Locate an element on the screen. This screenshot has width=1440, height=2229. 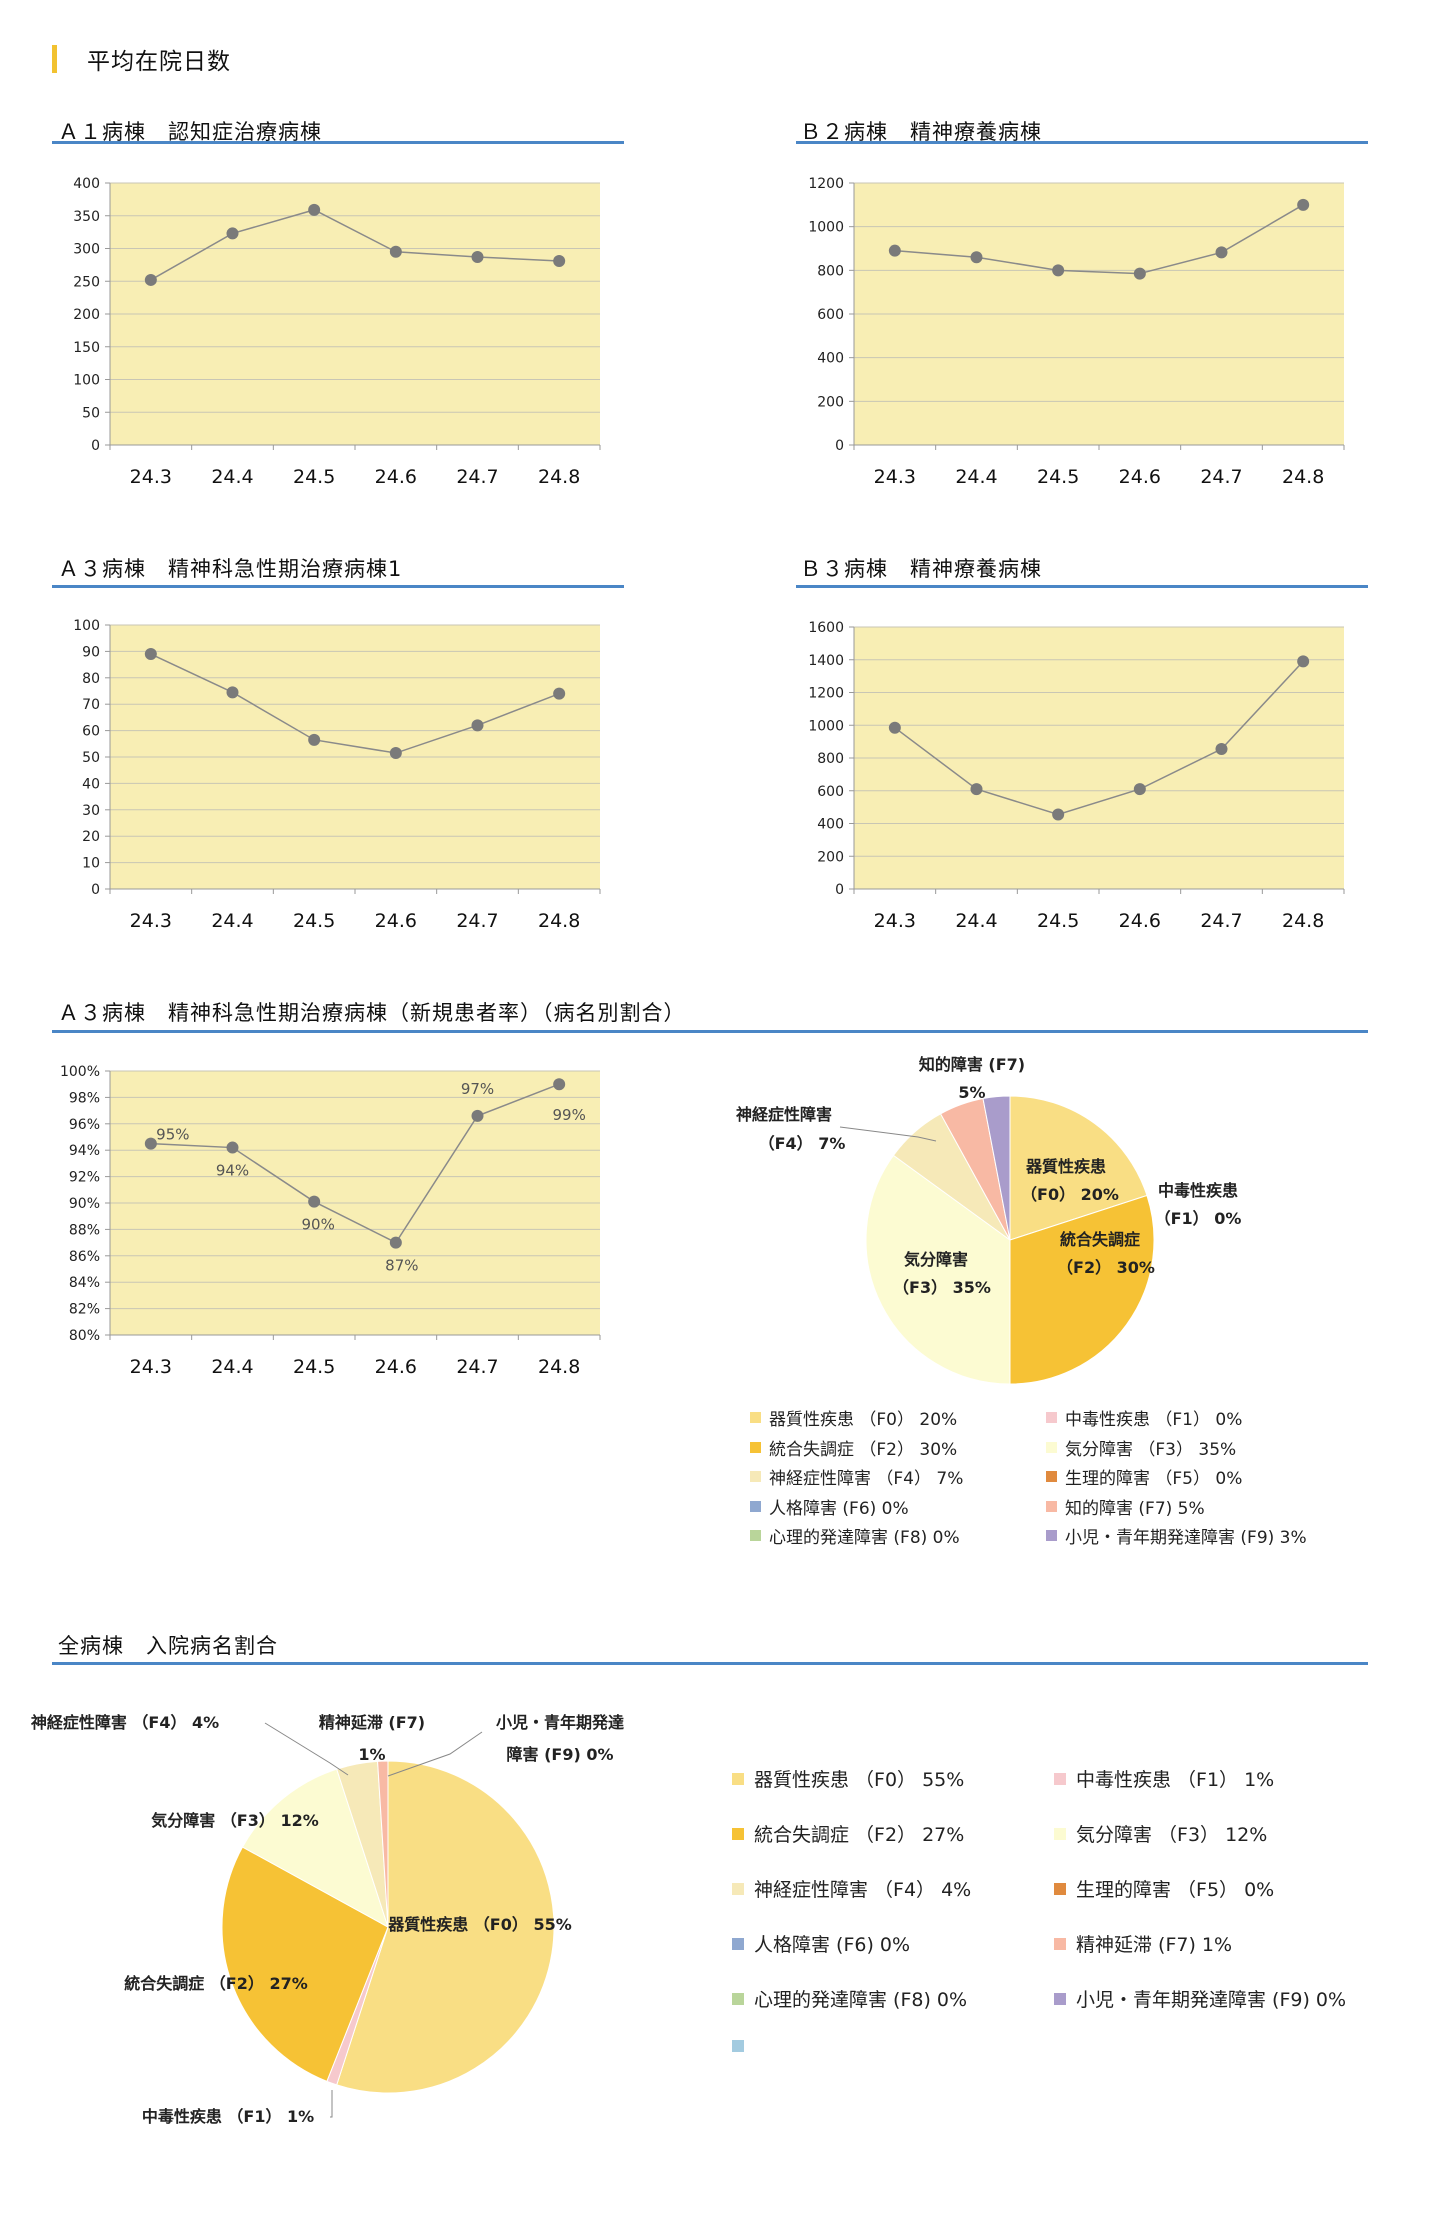
y-tick-label: 80% is located at coordinates (84, 1336).